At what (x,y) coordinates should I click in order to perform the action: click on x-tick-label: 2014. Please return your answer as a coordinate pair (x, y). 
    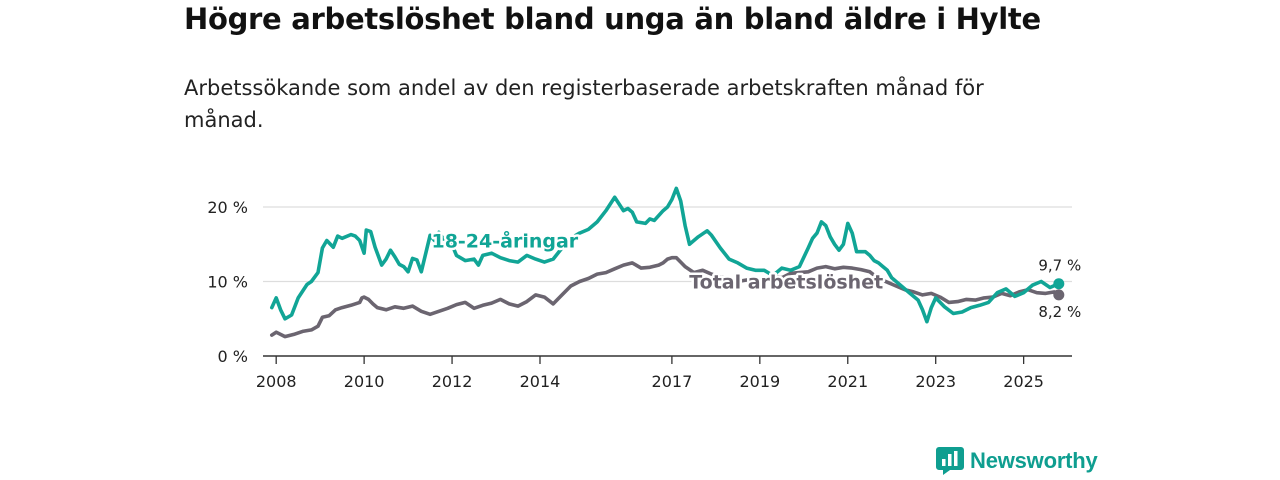
    Looking at the image, I should click on (540, 381).